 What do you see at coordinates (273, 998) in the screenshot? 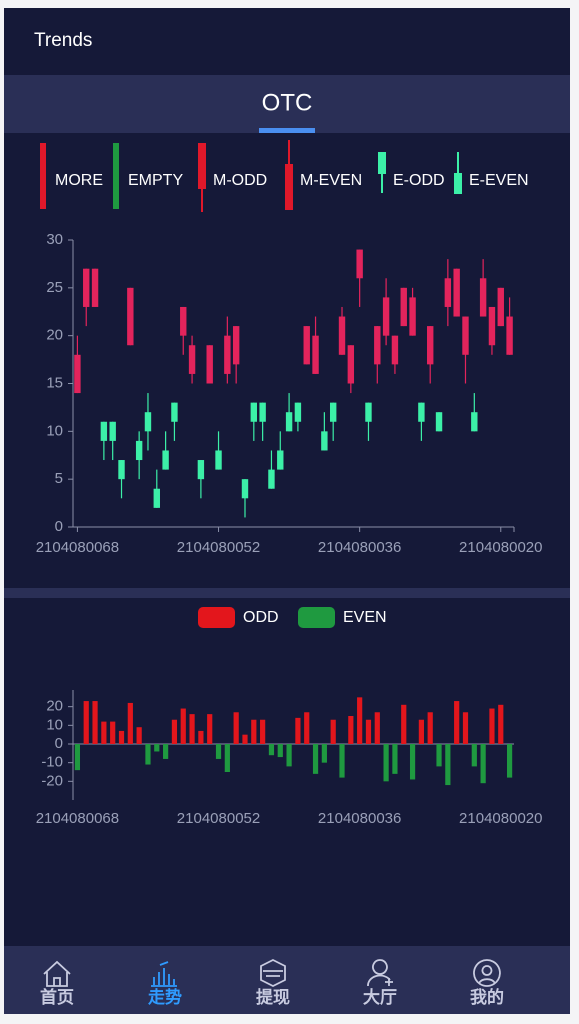
I see `nav-label: 提现` at bounding box center [273, 998].